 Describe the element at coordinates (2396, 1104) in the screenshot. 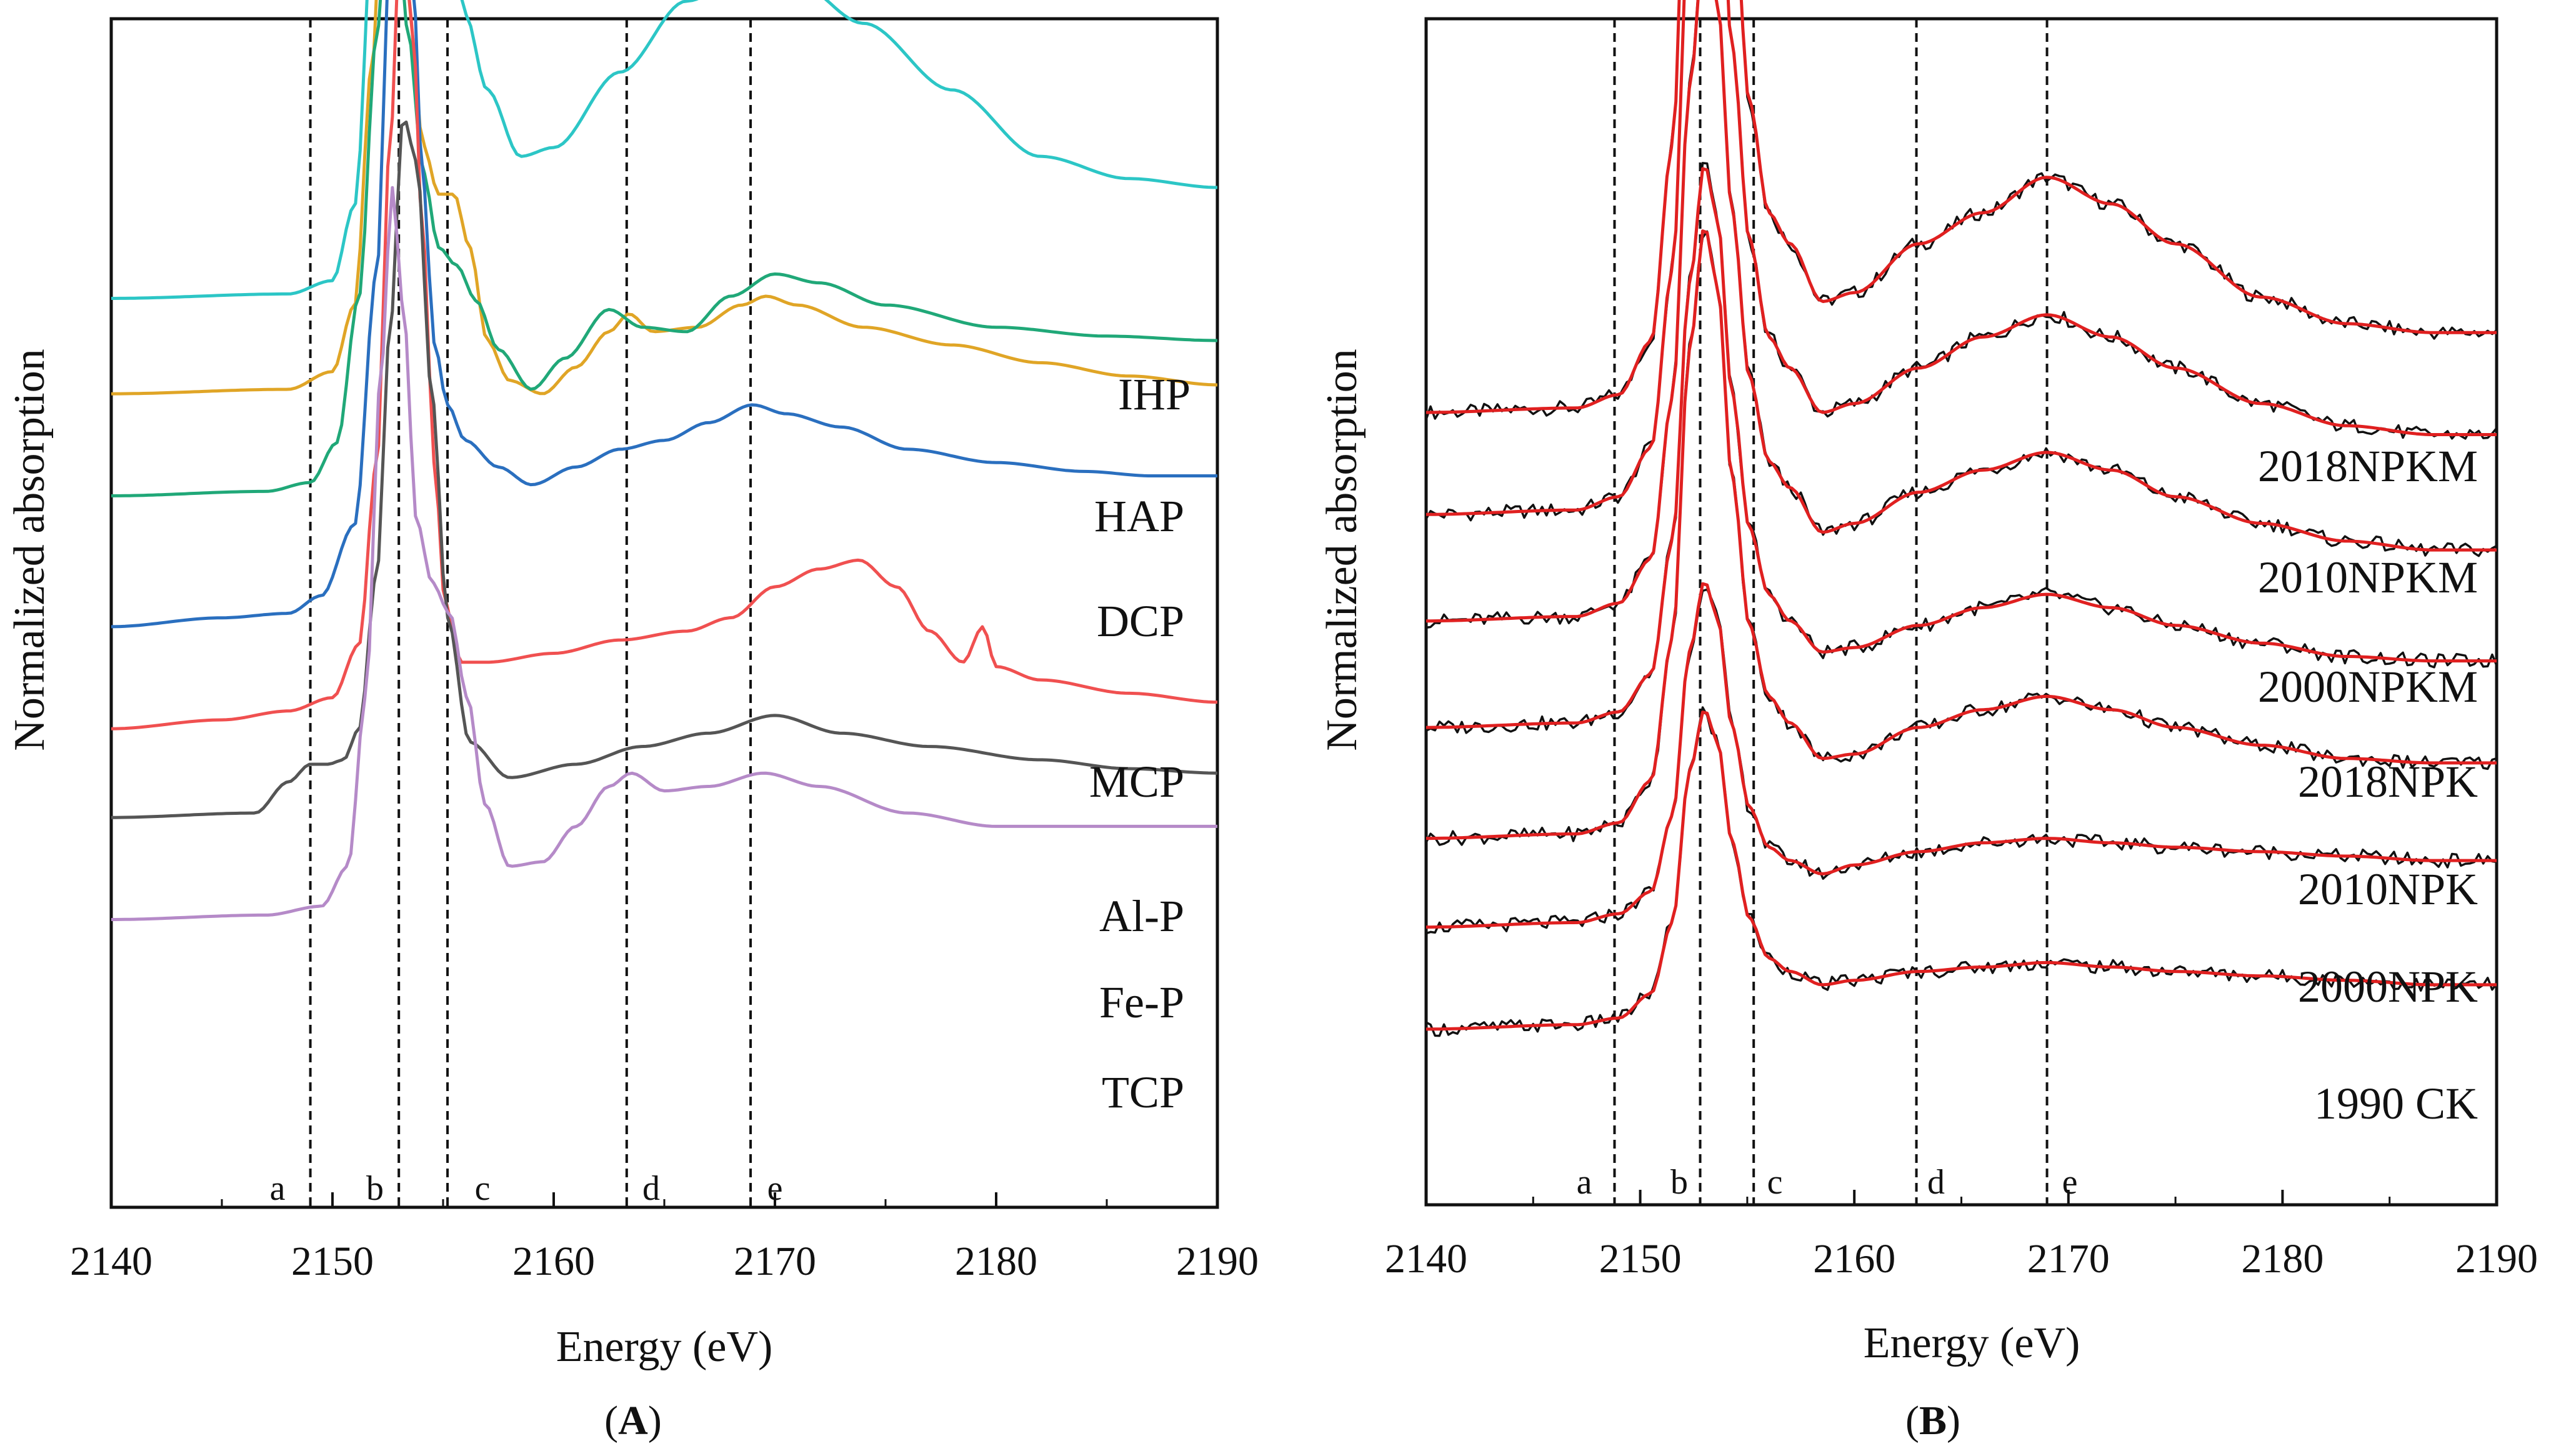

I see `series-label-1990-ck: 1990 CK` at that location.